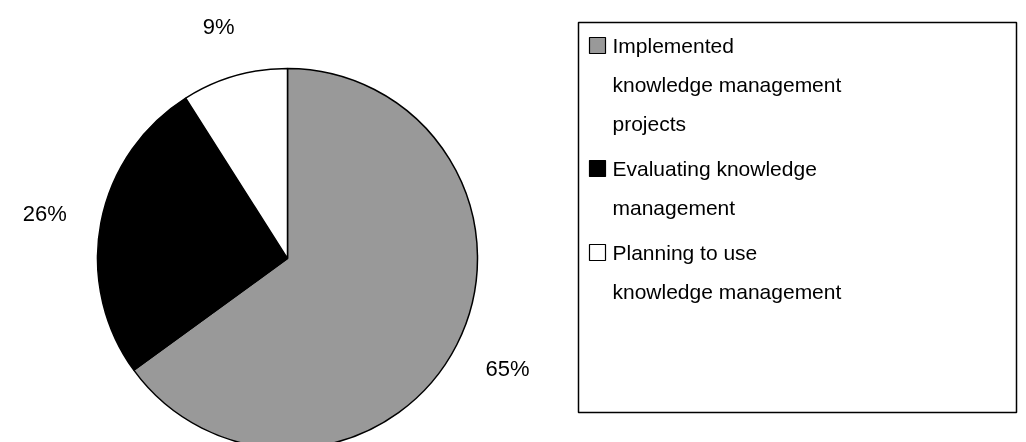 The height and width of the screenshot is (442, 1026). What do you see at coordinates (714, 188) in the screenshot?
I see `legend-label: Evaluating knowledge management` at bounding box center [714, 188].